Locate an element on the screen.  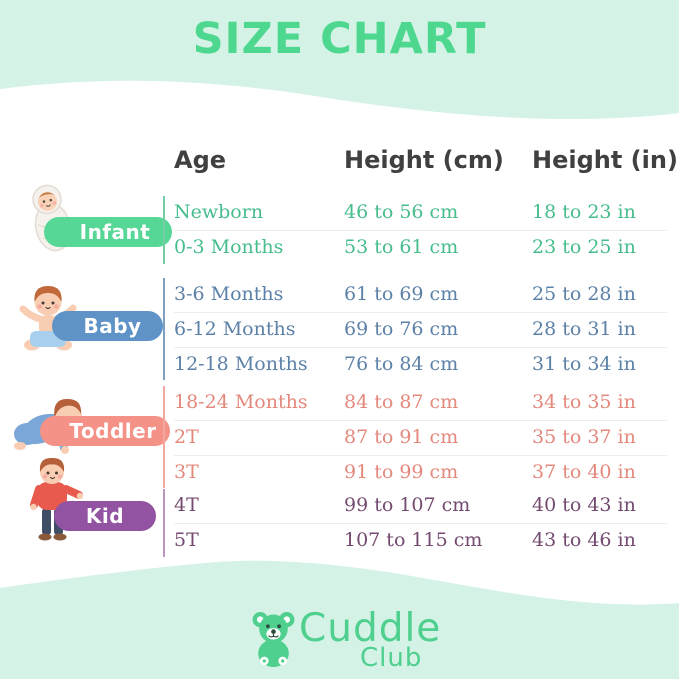
cell-height-in: 40 to 43 in is located at coordinates (584, 505).